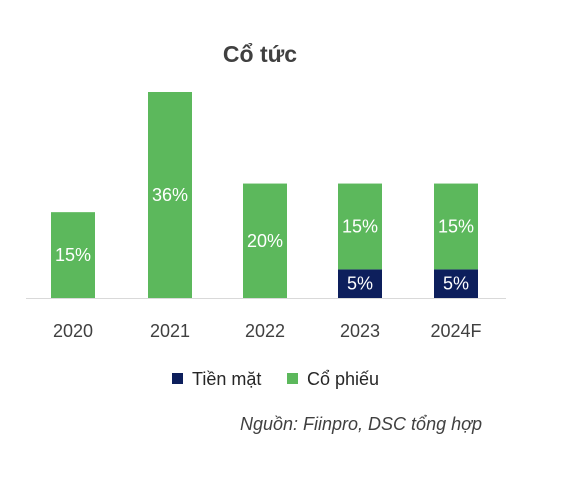 This screenshot has height=485, width=578. What do you see at coordinates (360, 424) in the screenshot?
I see `source-note: Nguồn: Fiinpro, DSC tổng hợp` at bounding box center [360, 424].